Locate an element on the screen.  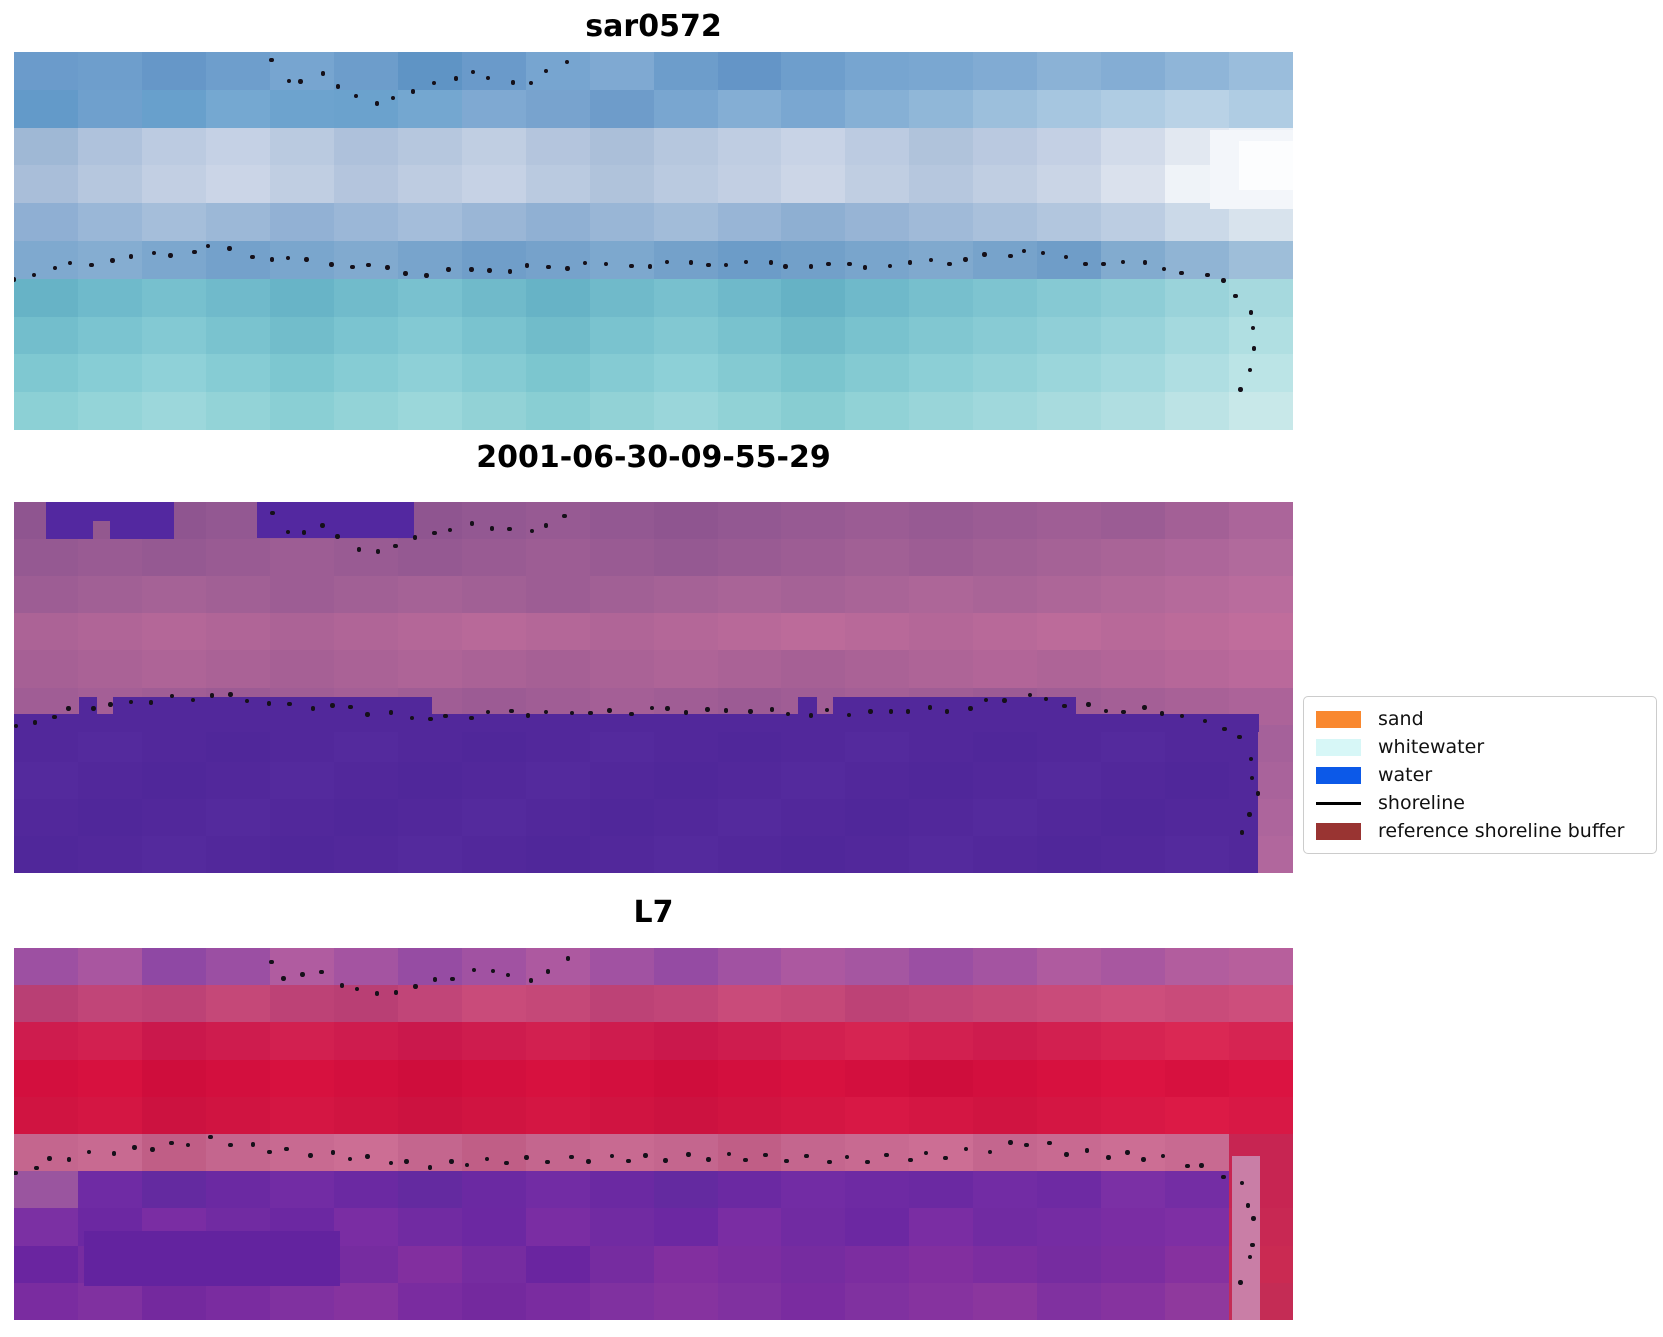
panel-title-sar0572: sar0572 is located at coordinates (653, 26).